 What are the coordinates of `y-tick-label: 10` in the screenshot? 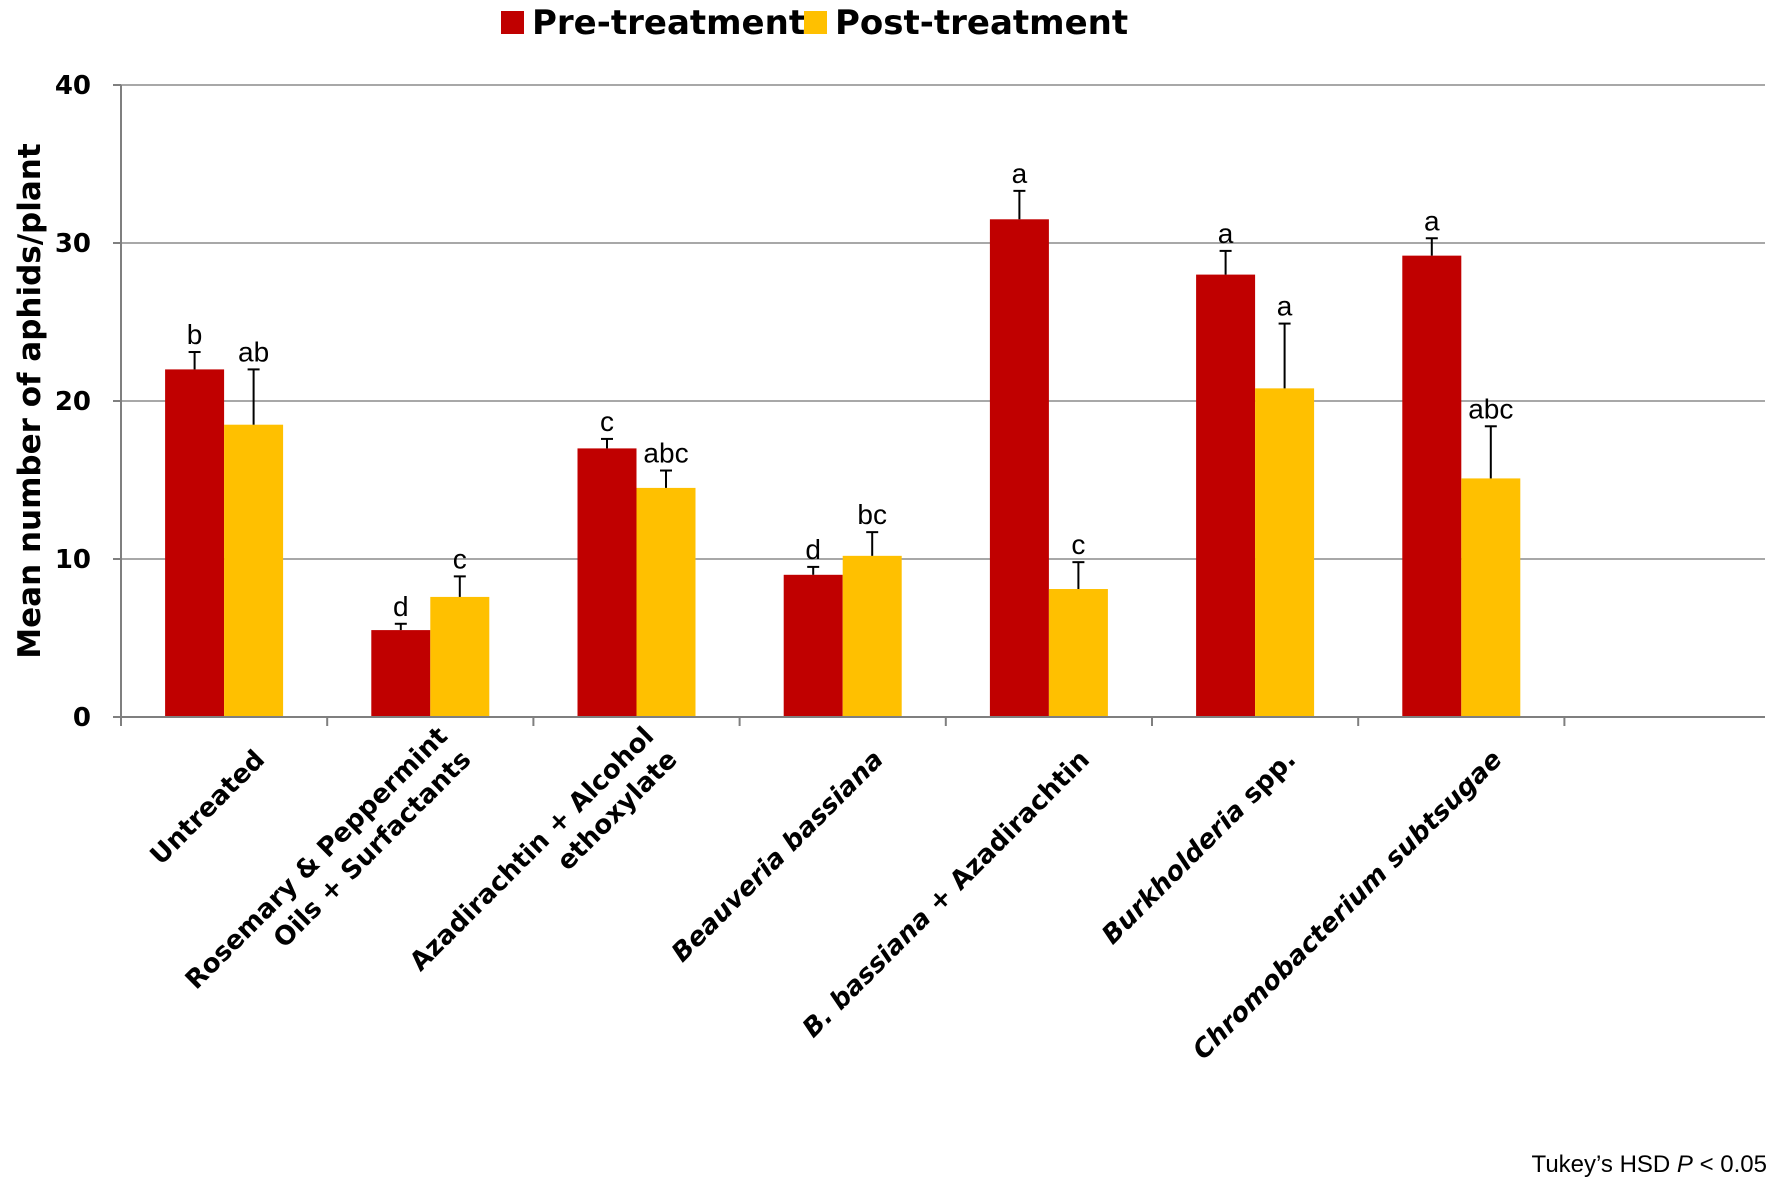 It's located at (73, 560).